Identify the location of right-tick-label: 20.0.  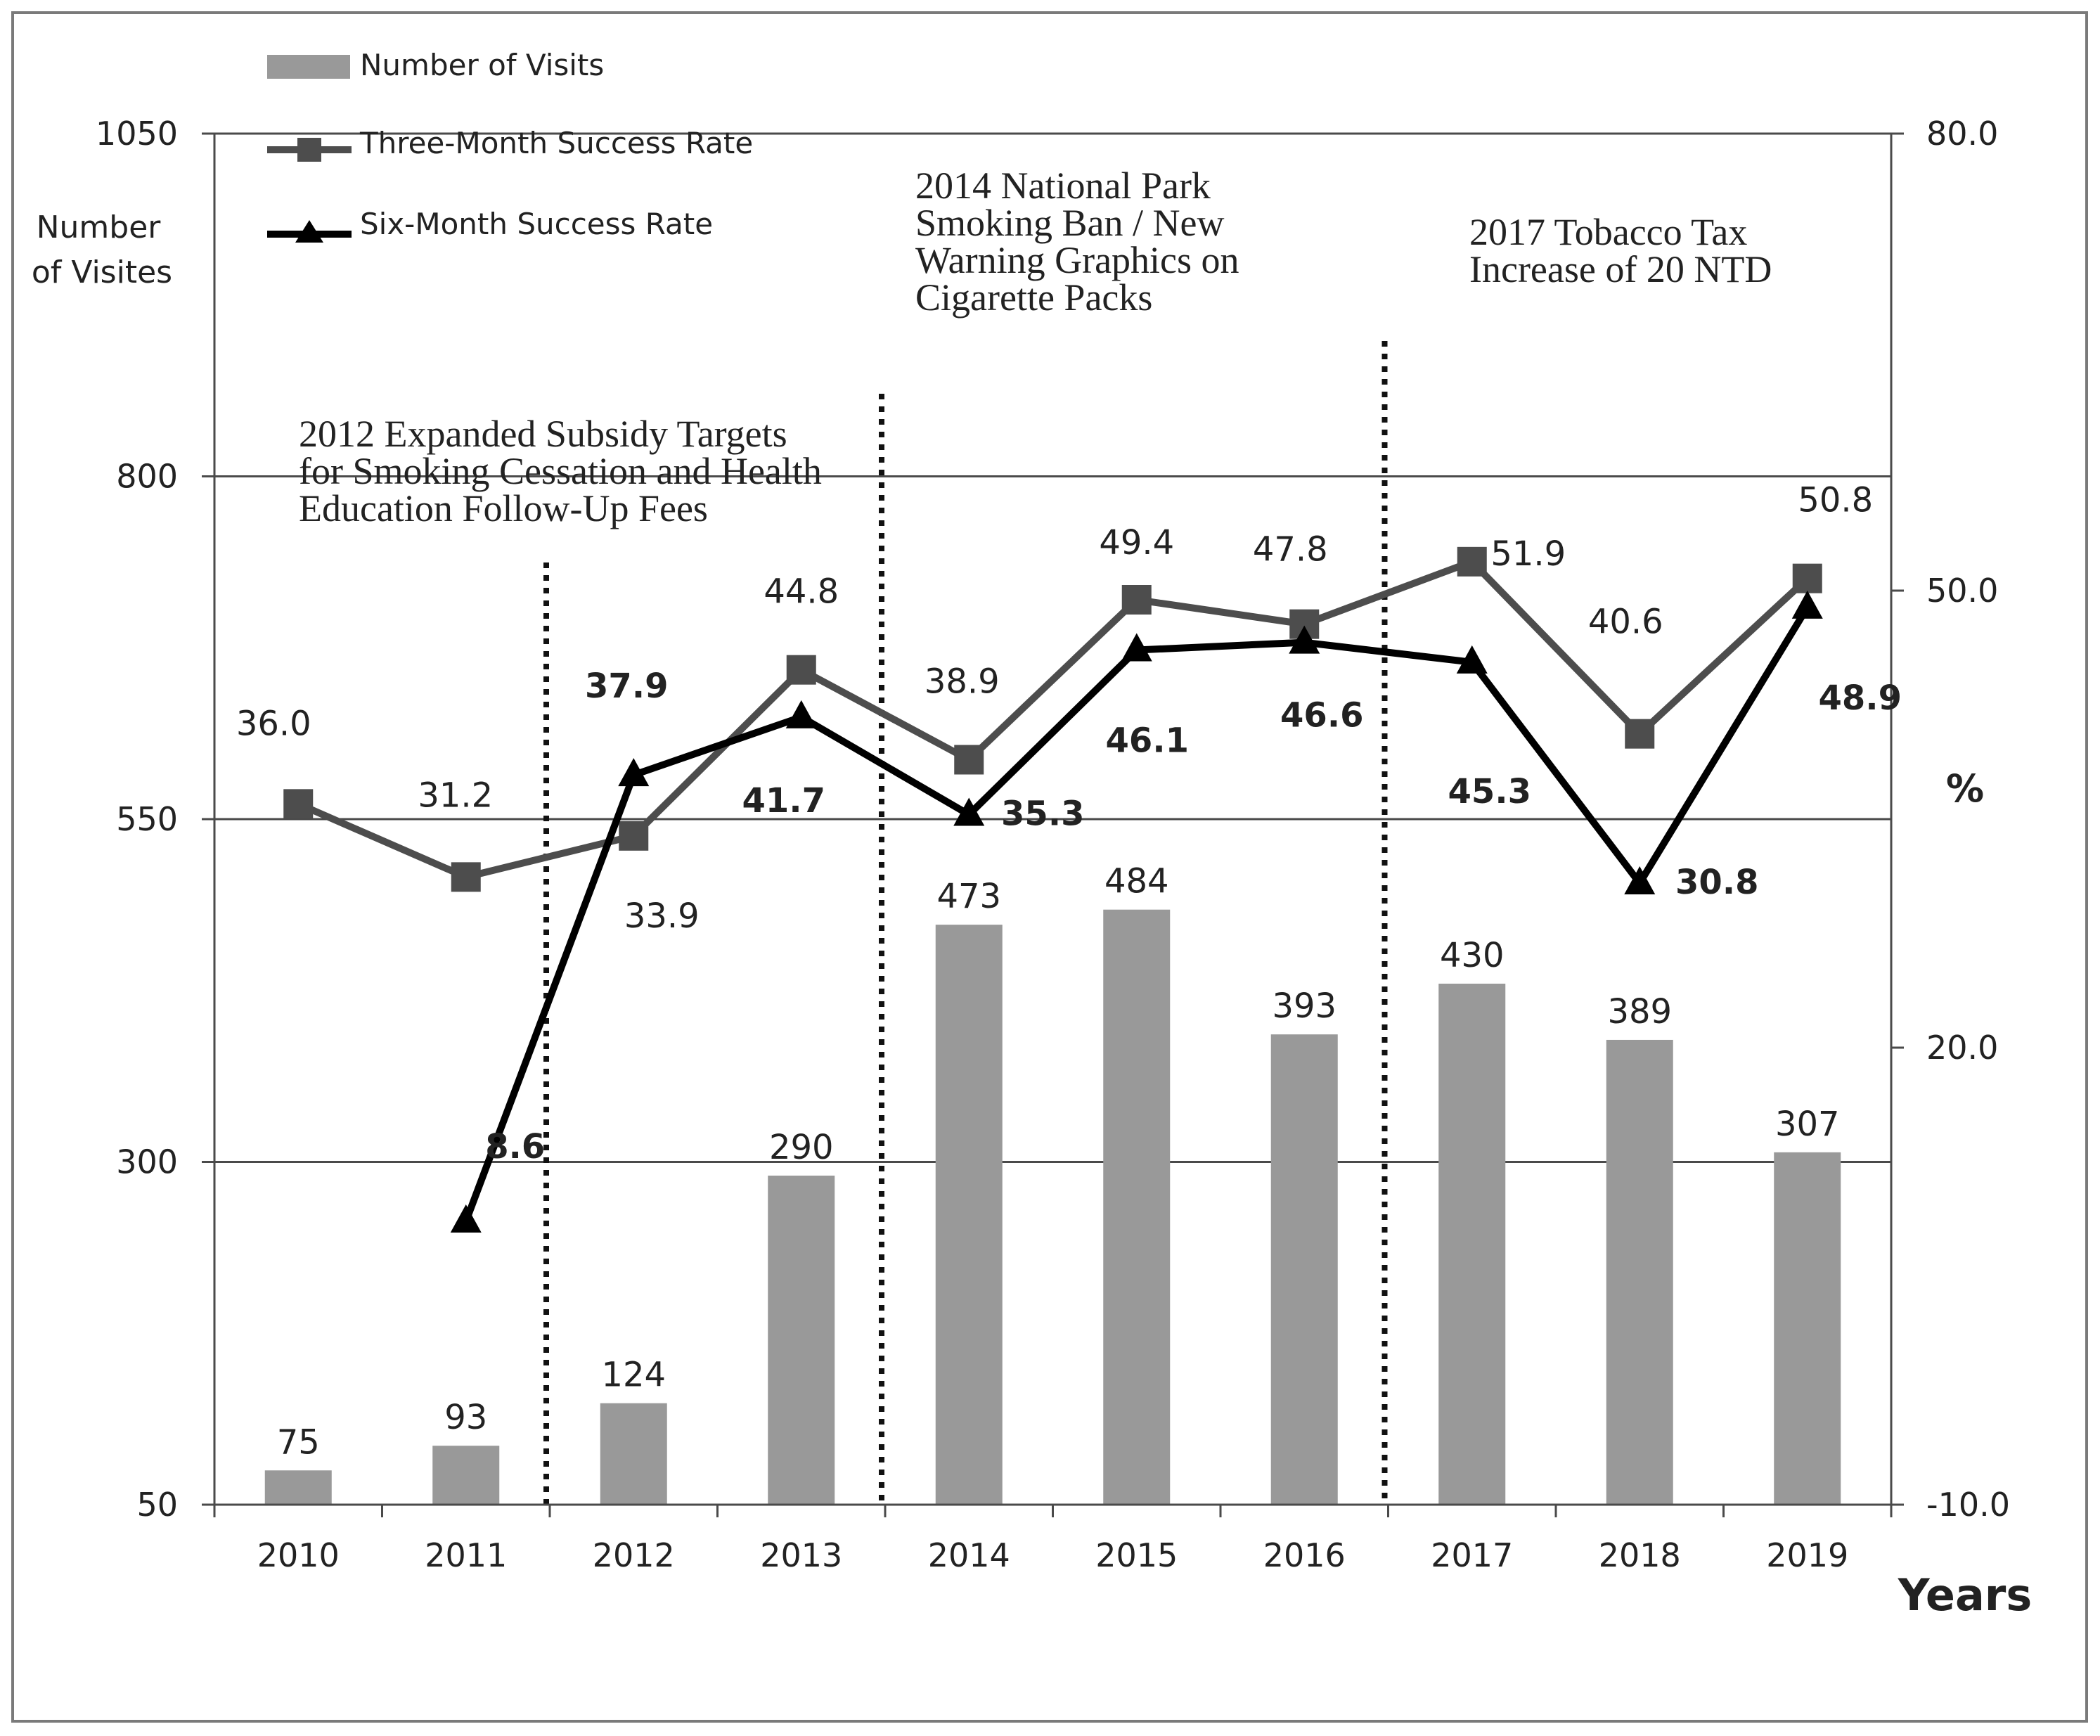
(1962, 1048).